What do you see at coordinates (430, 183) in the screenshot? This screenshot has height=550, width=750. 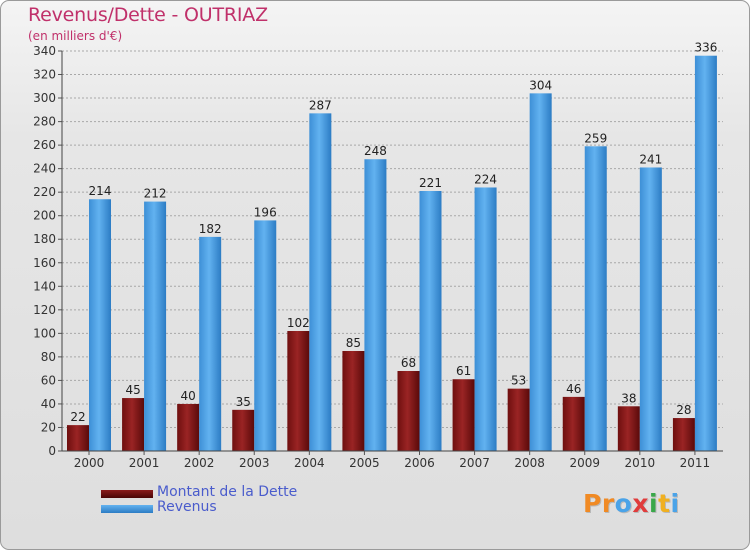 I see `data-label-revenus-2006: 221` at bounding box center [430, 183].